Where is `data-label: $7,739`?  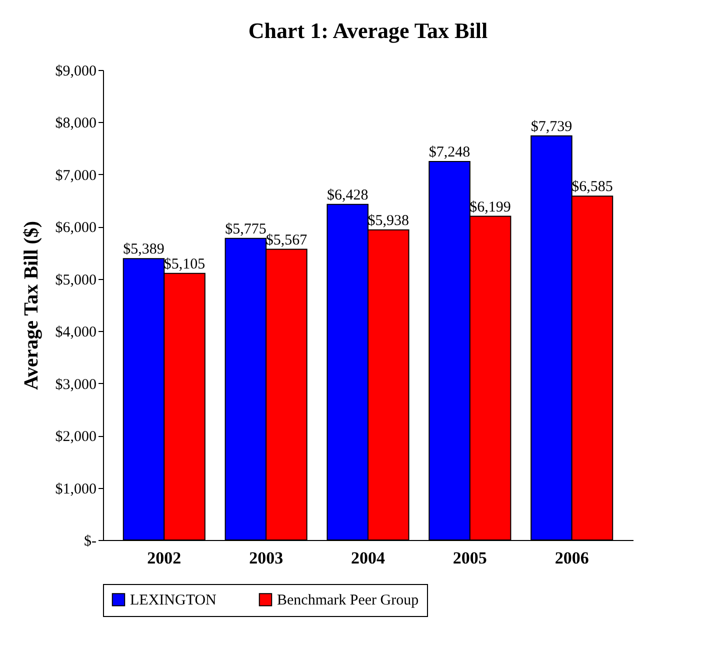 data-label: $7,739 is located at coordinates (551, 126).